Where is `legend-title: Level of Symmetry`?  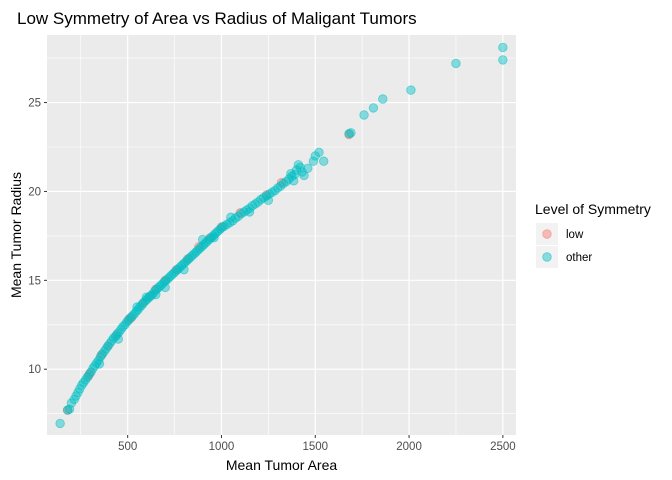 legend-title: Level of Symmetry is located at coordinates (593, 209).